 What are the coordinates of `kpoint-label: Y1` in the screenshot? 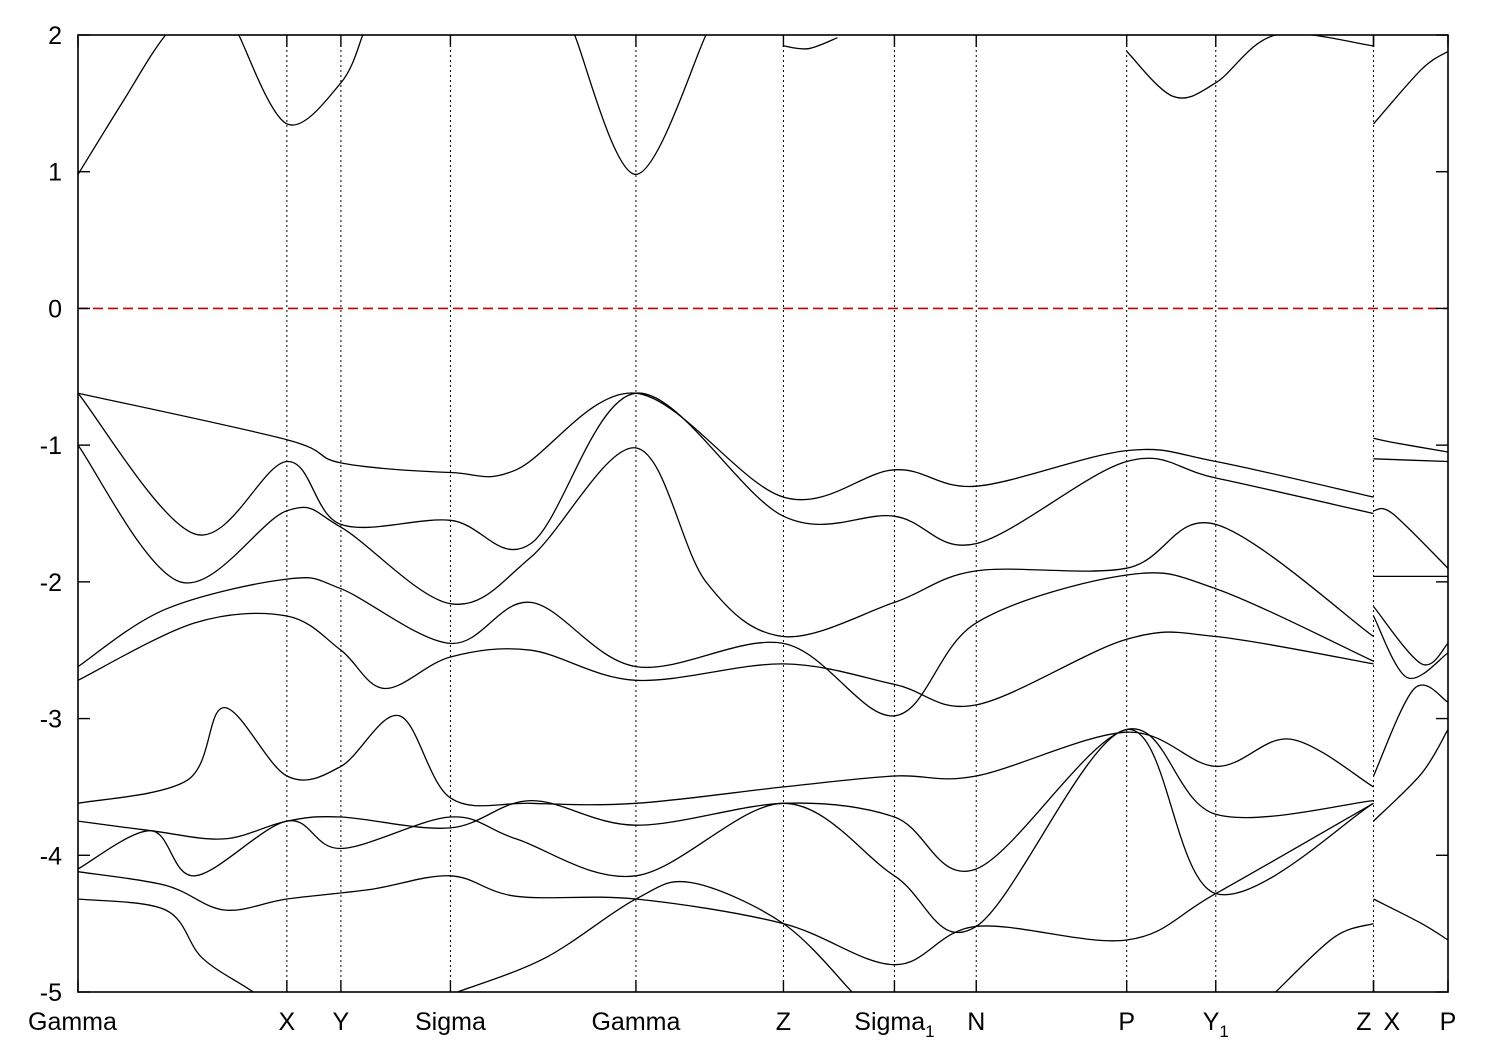 It's located at (1216, 1024).